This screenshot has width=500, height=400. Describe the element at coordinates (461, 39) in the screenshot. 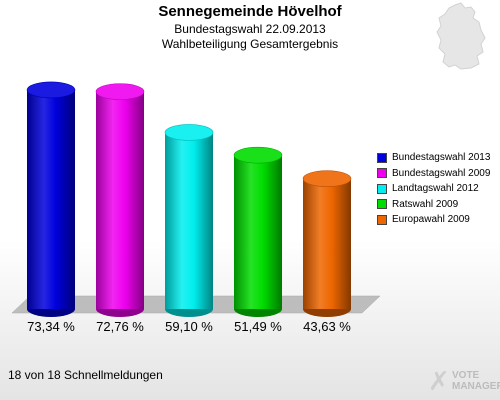

I see `germany-map-icon` at that location.